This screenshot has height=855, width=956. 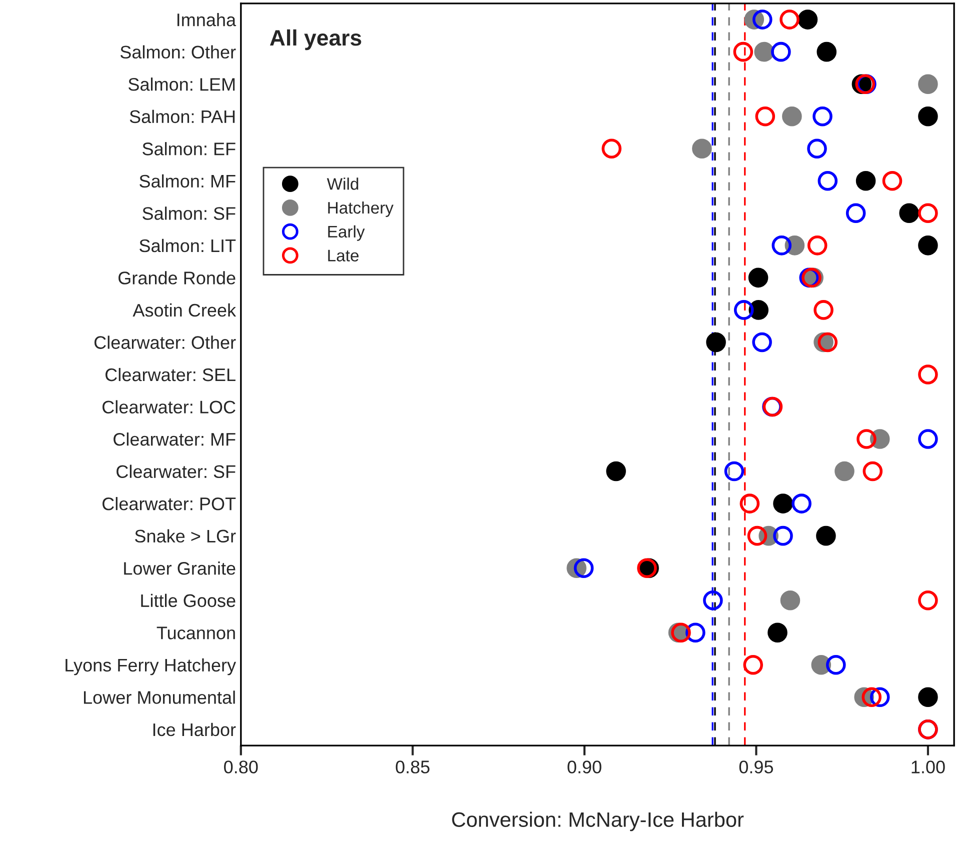 I want to click on x-tick-label: 0.85, so click(x=413, y=767).